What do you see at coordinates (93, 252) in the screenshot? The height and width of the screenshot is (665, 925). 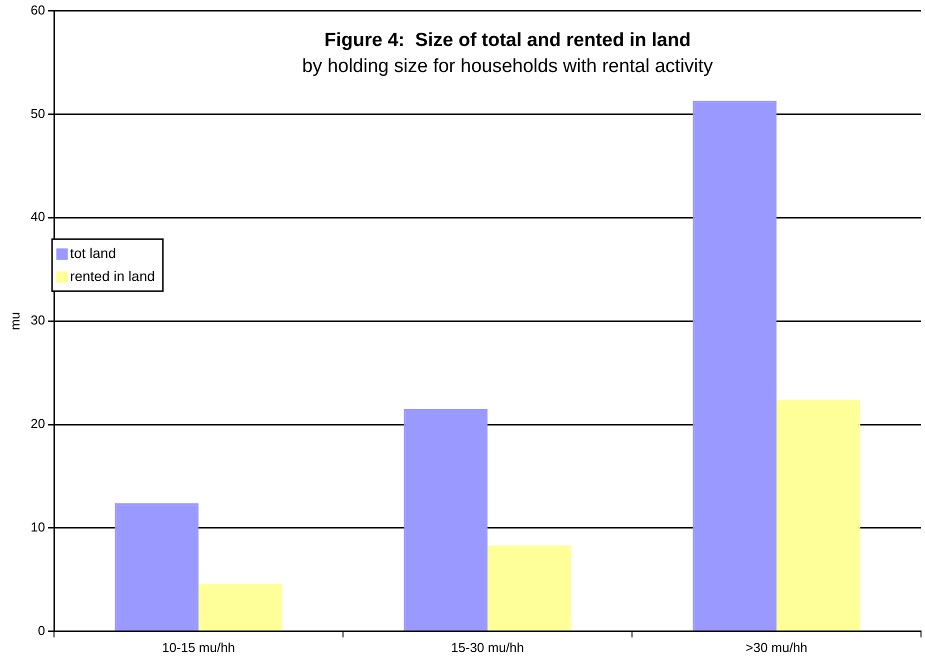 I see `legend-label: tot land` at bounding box center [93, 252].